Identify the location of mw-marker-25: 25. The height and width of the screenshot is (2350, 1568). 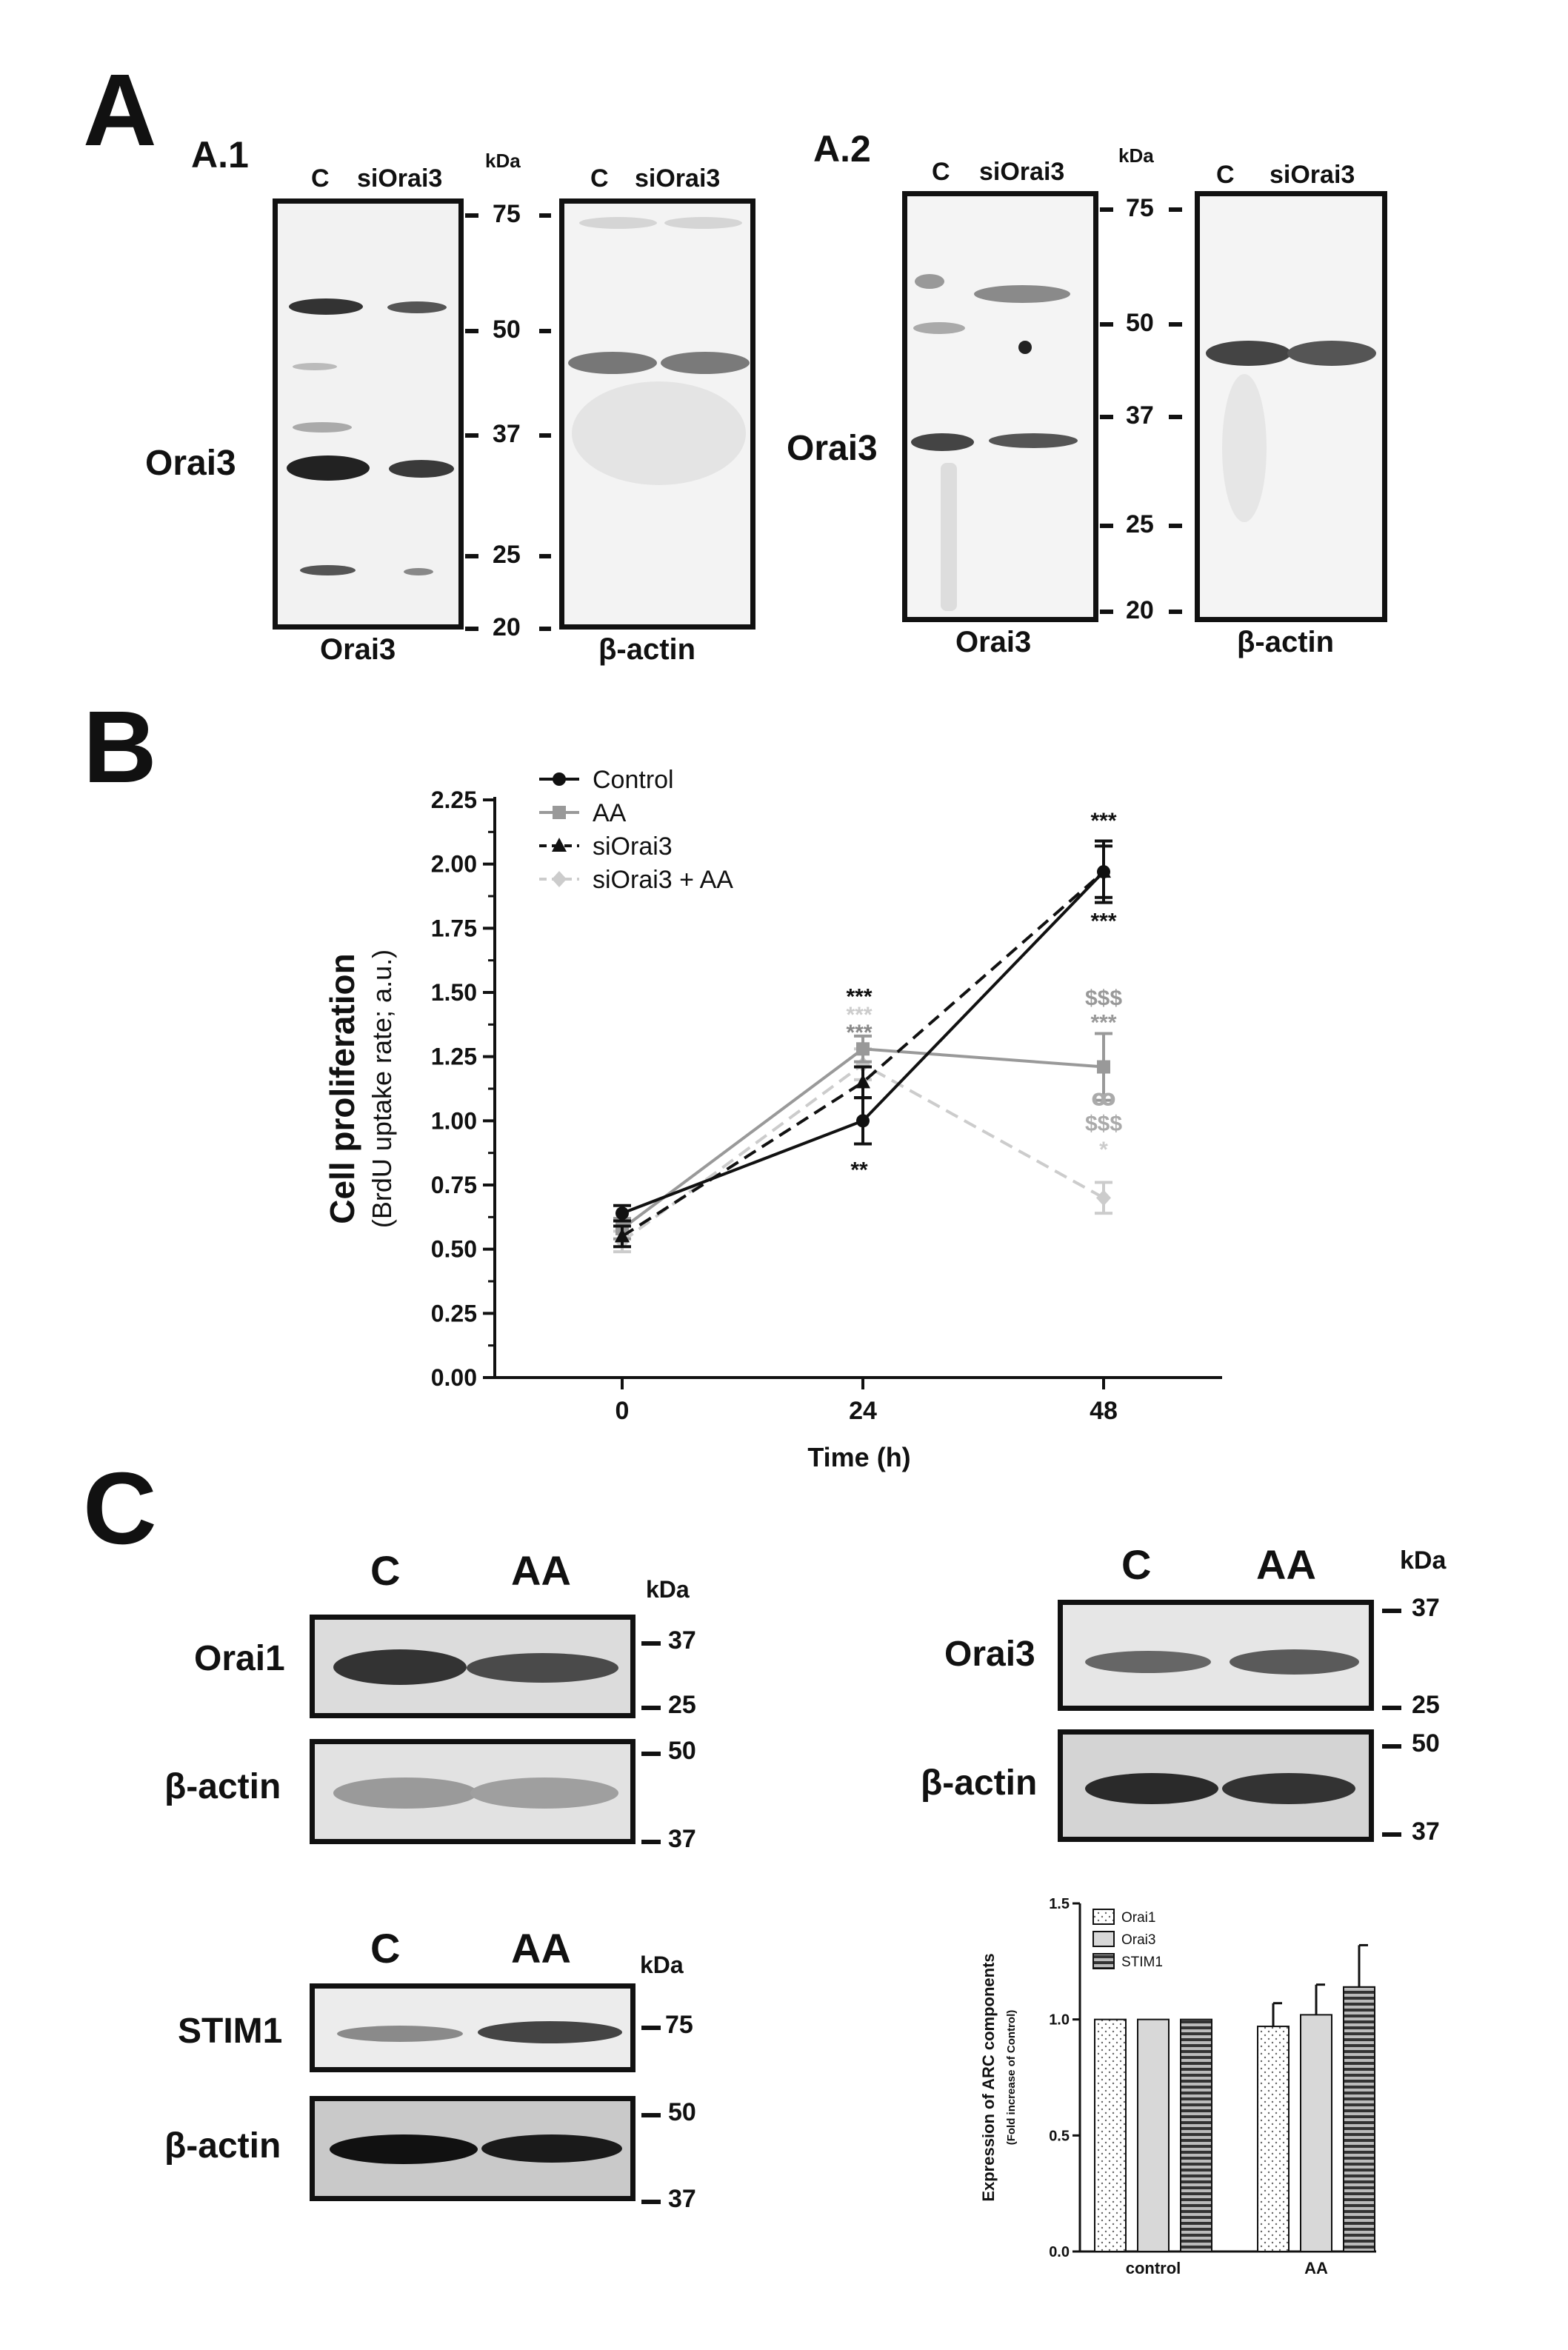
(1140, 524).